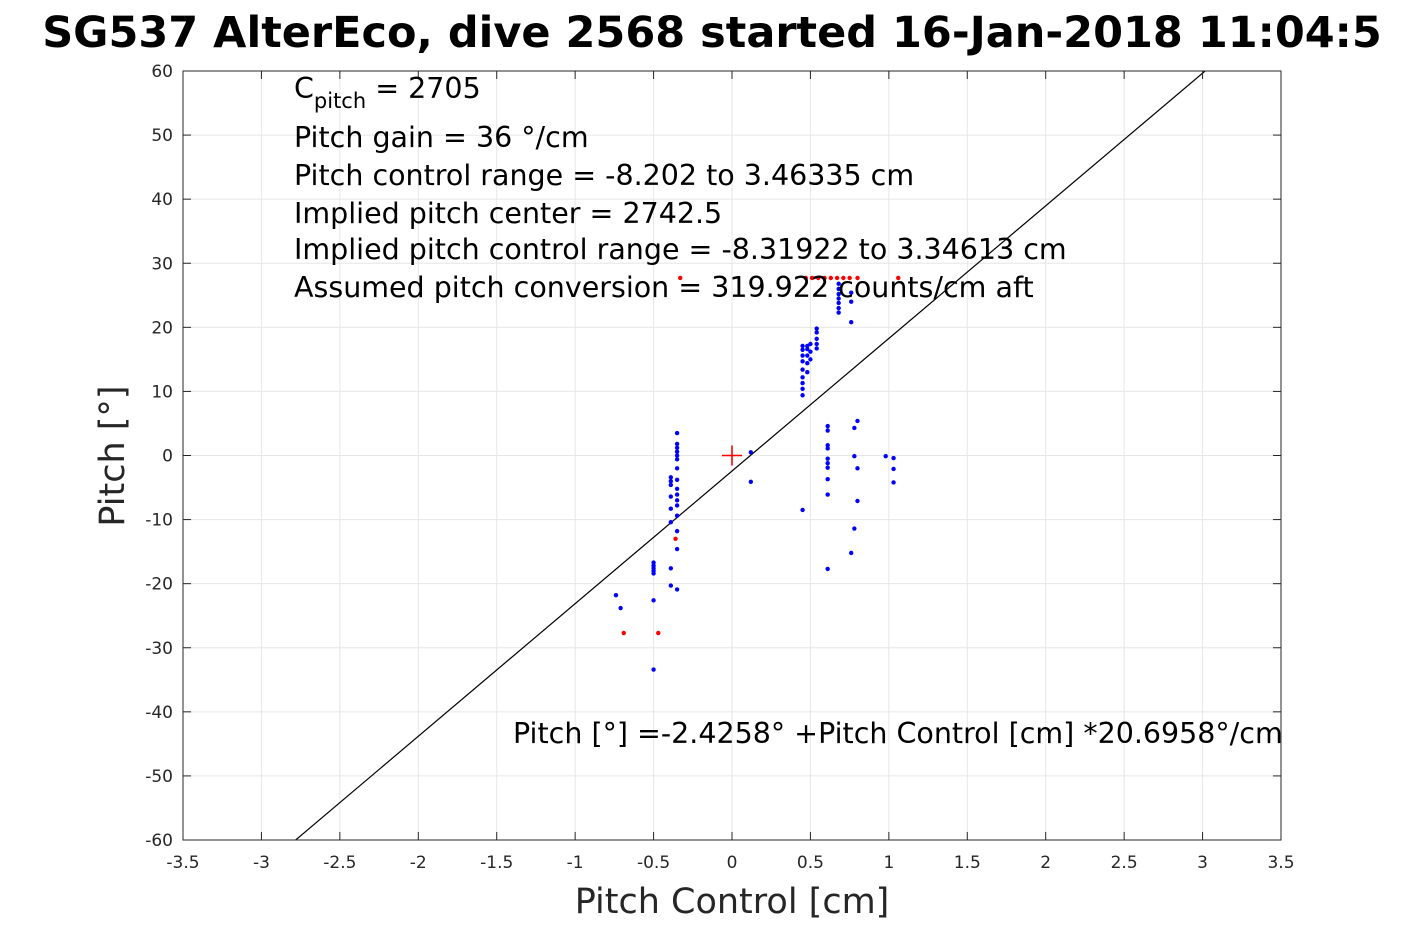  I want to click on y-tick-label: 20, so click(162, 328).